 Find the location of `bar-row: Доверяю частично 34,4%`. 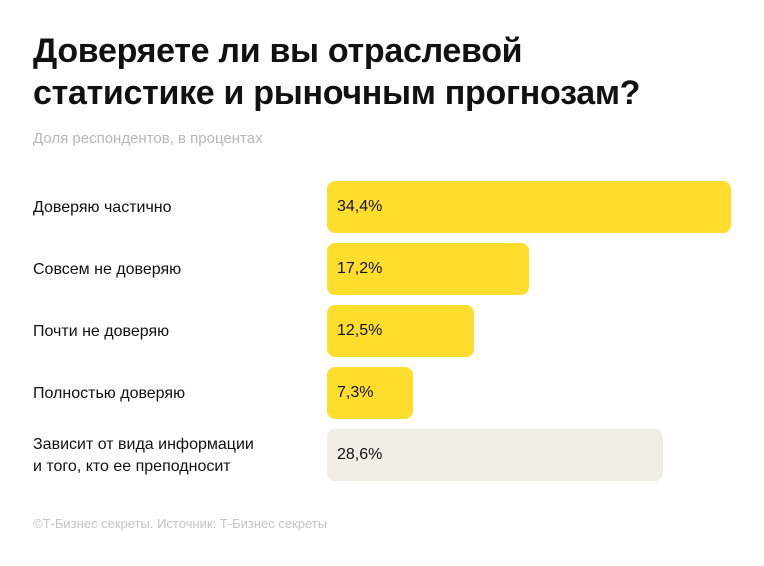

bar-row: Доверяю частично 34,4% is located at coordinates (382, 208).